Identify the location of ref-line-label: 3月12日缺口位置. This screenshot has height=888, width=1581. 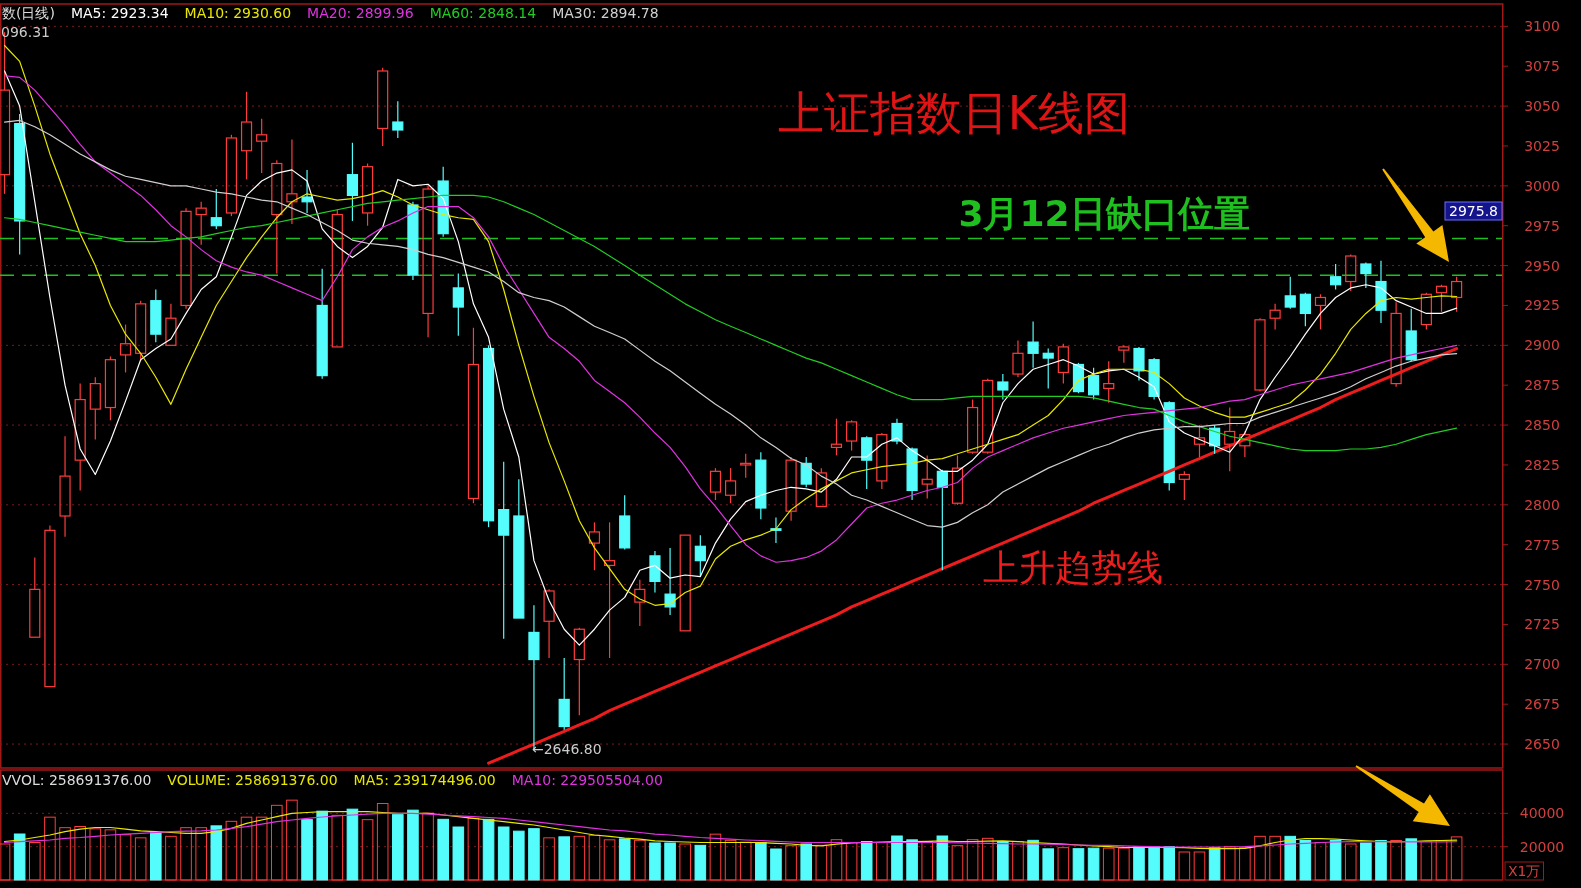
(1104, 214).